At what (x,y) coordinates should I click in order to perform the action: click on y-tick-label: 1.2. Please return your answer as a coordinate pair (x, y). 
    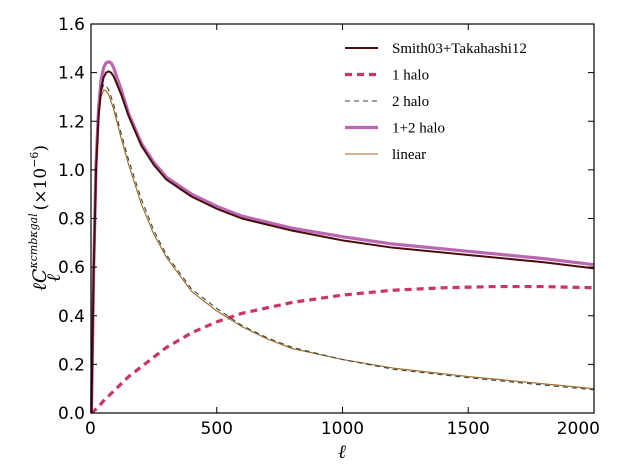
    Looking at the image, I should click on (71, 122).